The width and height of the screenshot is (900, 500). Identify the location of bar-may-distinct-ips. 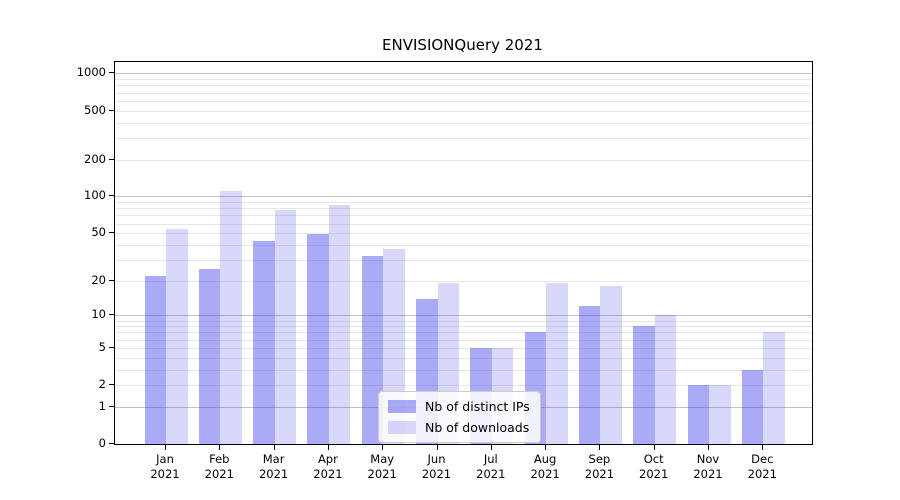
(372, 350).